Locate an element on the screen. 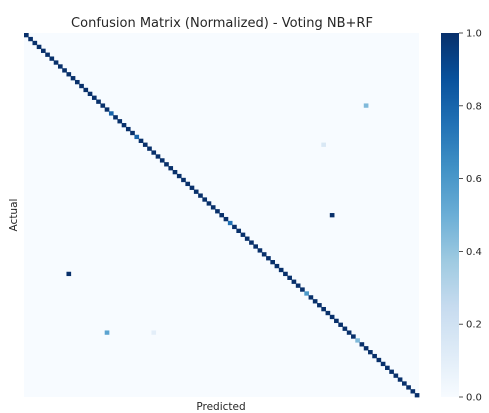 This screenshot has width=489, height=413. y-axis-label: Actual is located at coordinates (14, 215).